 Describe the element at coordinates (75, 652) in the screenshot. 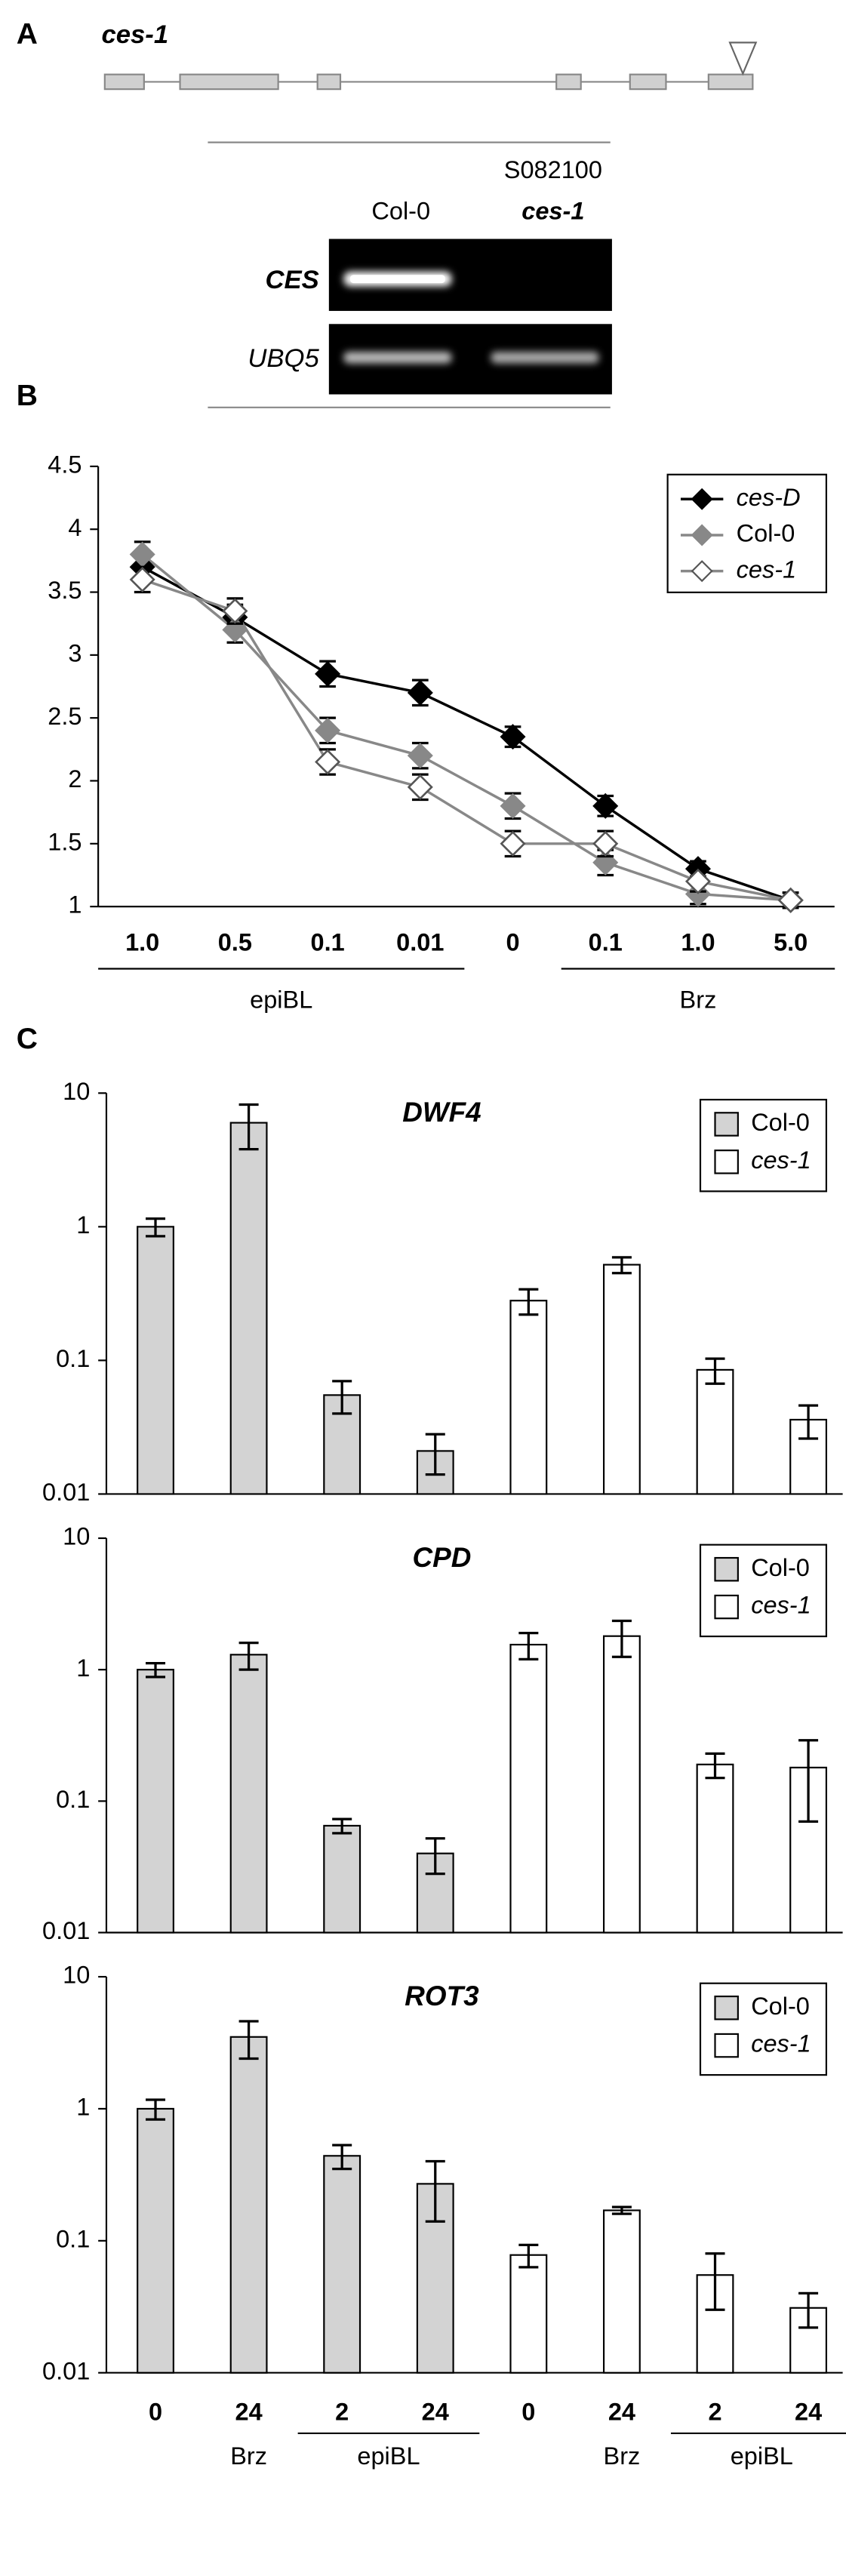

I see `y-tick-label: 3` at that location.